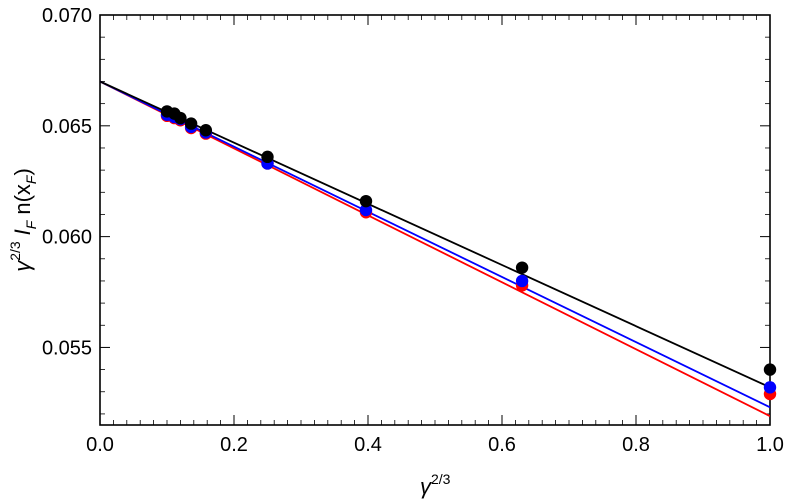  Describe the element at coordinates (67, 348) in the screenshot. I see `y-tick-label: 0.055` at that location.